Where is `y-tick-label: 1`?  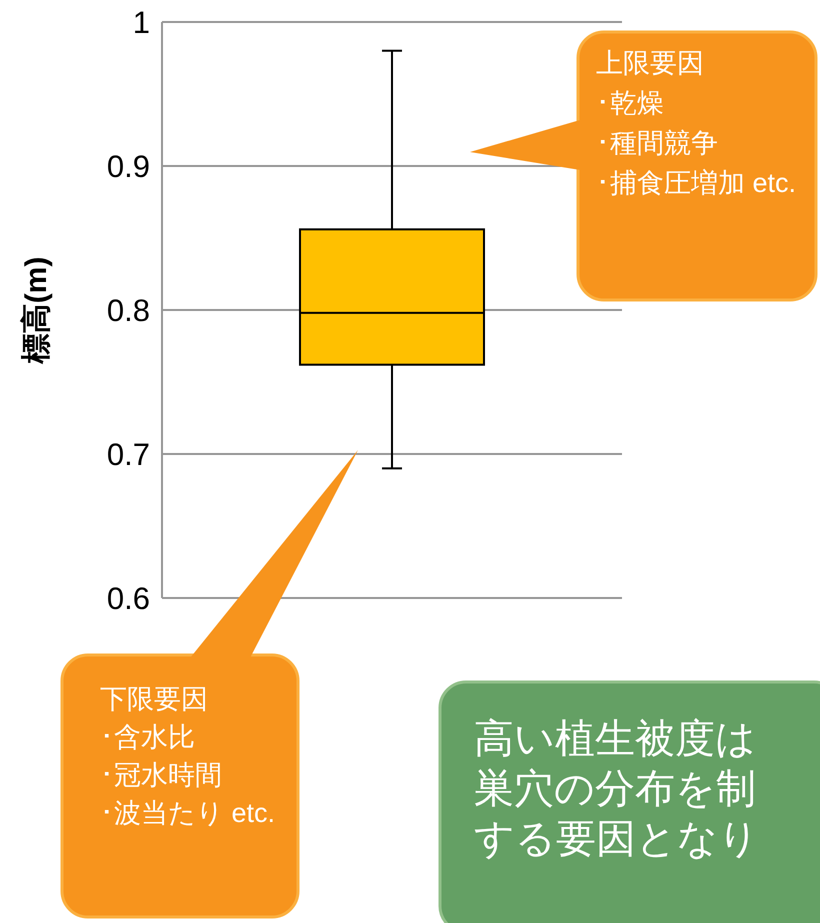 y-tick-label: 1 is located at coordinates (141, 22).